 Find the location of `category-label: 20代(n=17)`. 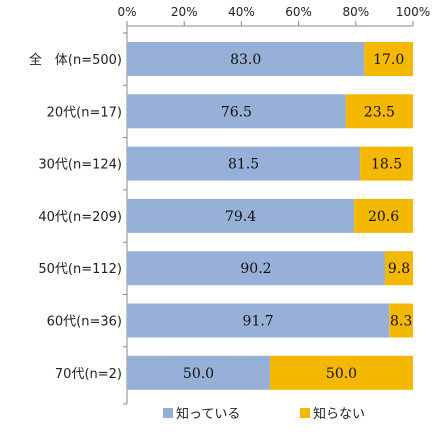

category-label: 20代(n=17) is located at coordinates (84, 112).